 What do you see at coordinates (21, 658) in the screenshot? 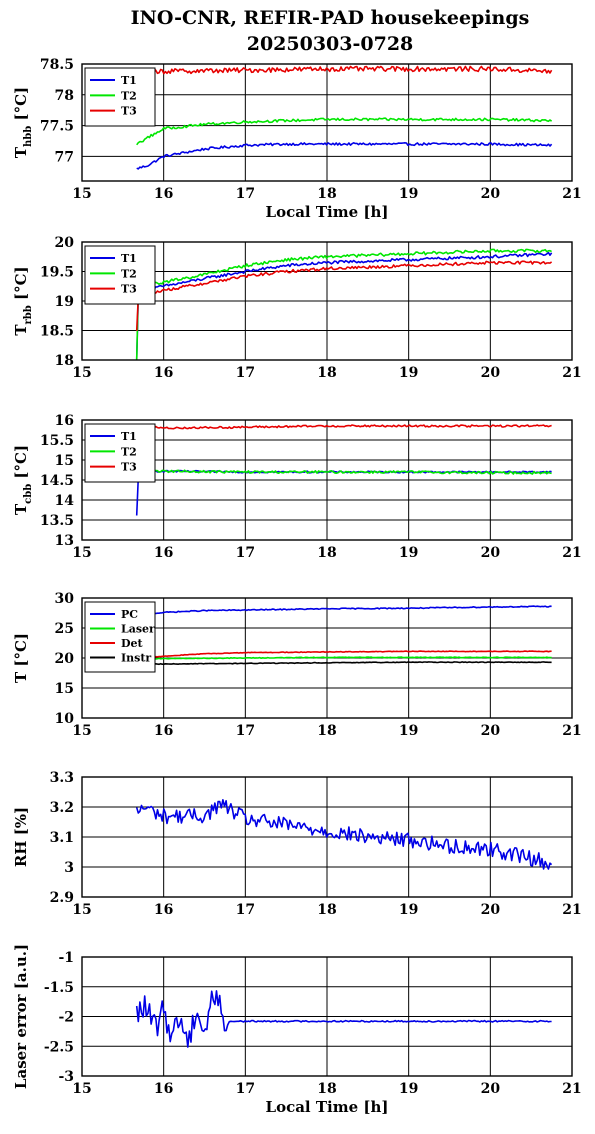
I see `y-axis-label: T [°C]` at bounding box center [21, 658].